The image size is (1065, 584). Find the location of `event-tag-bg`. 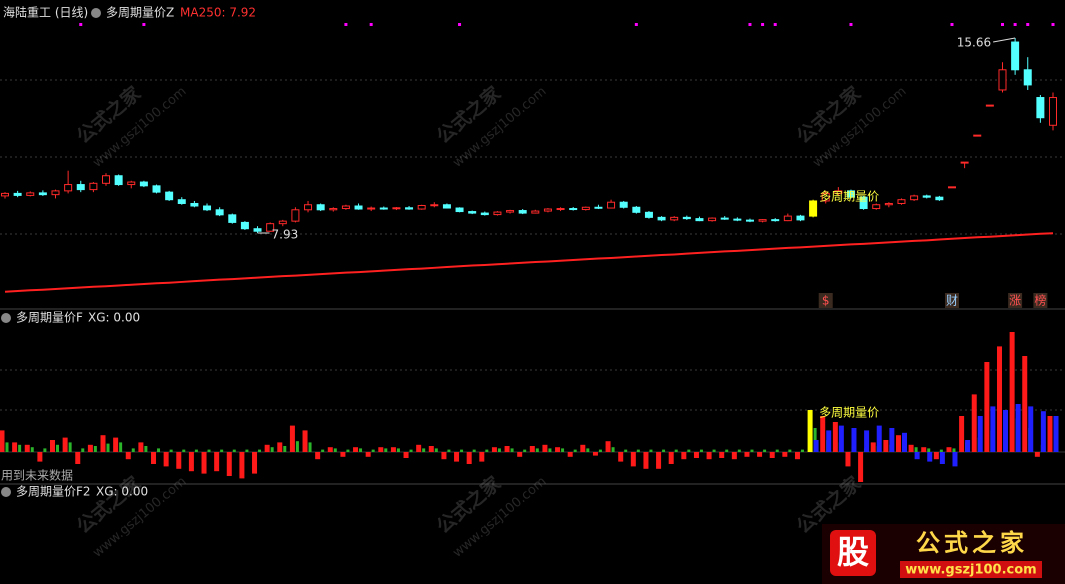

event-tag-bg is located at coordinates (1040, 300).